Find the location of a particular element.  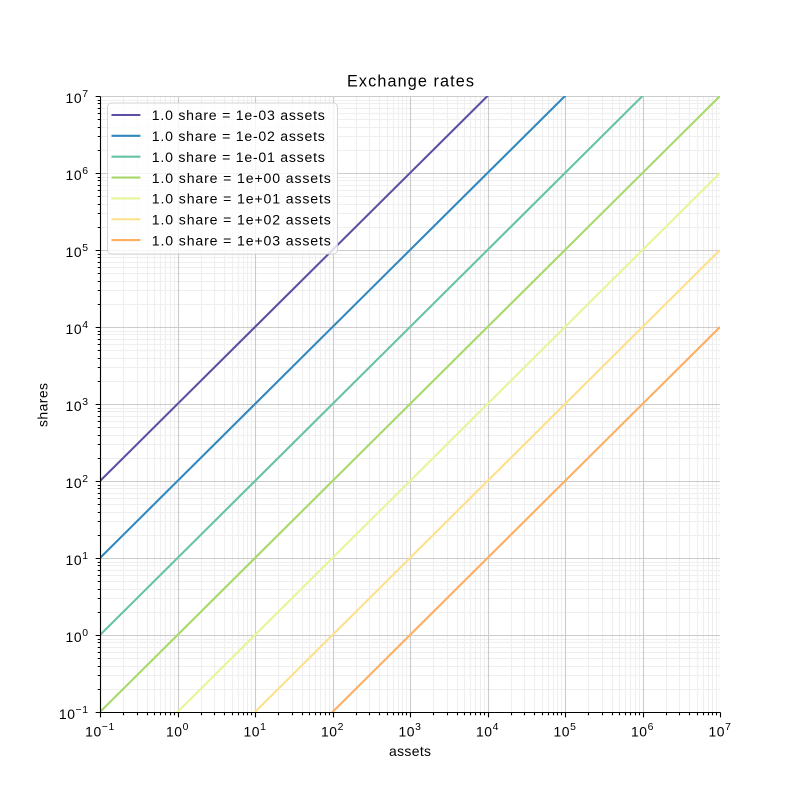

svg-text: shares is located at coordinates (43, 405).